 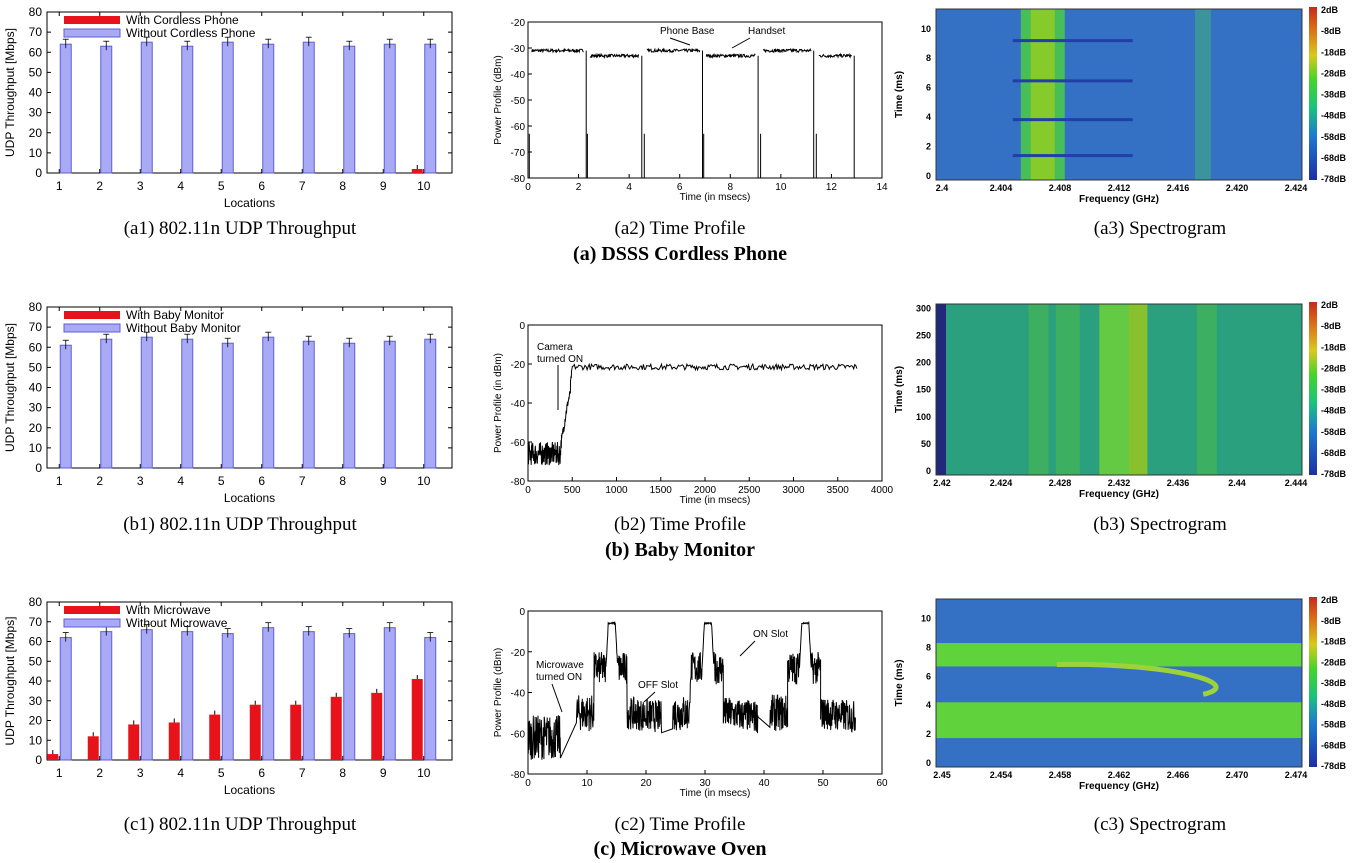 What do you see at coordinates (838, 490) in the screenshot?
I see `x-tick-label: 3500` at bounding box center [838, 490].